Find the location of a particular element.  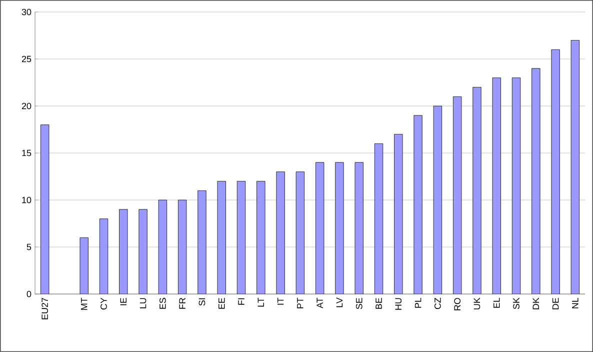

y-tick-label: 5 is located at coordinates (29, 247).